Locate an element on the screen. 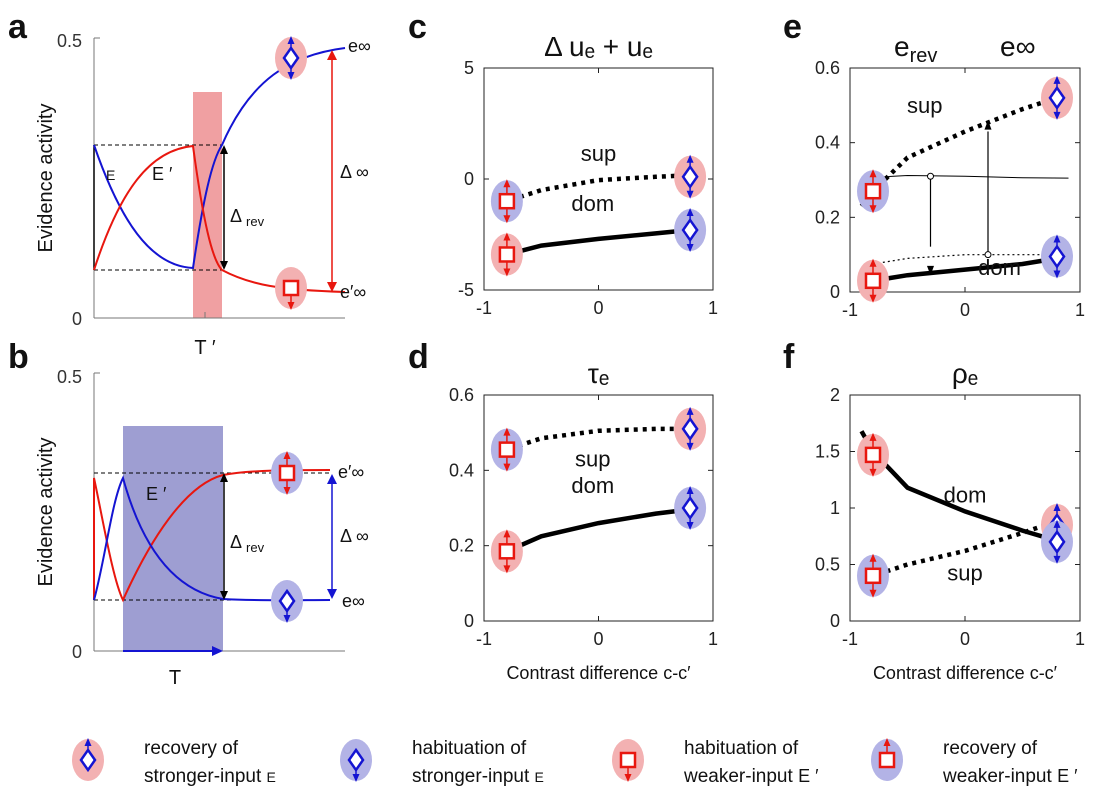 The height and width of the screenshot is (794, 1101). time-label-b: T is located at coordinates (175, 678).